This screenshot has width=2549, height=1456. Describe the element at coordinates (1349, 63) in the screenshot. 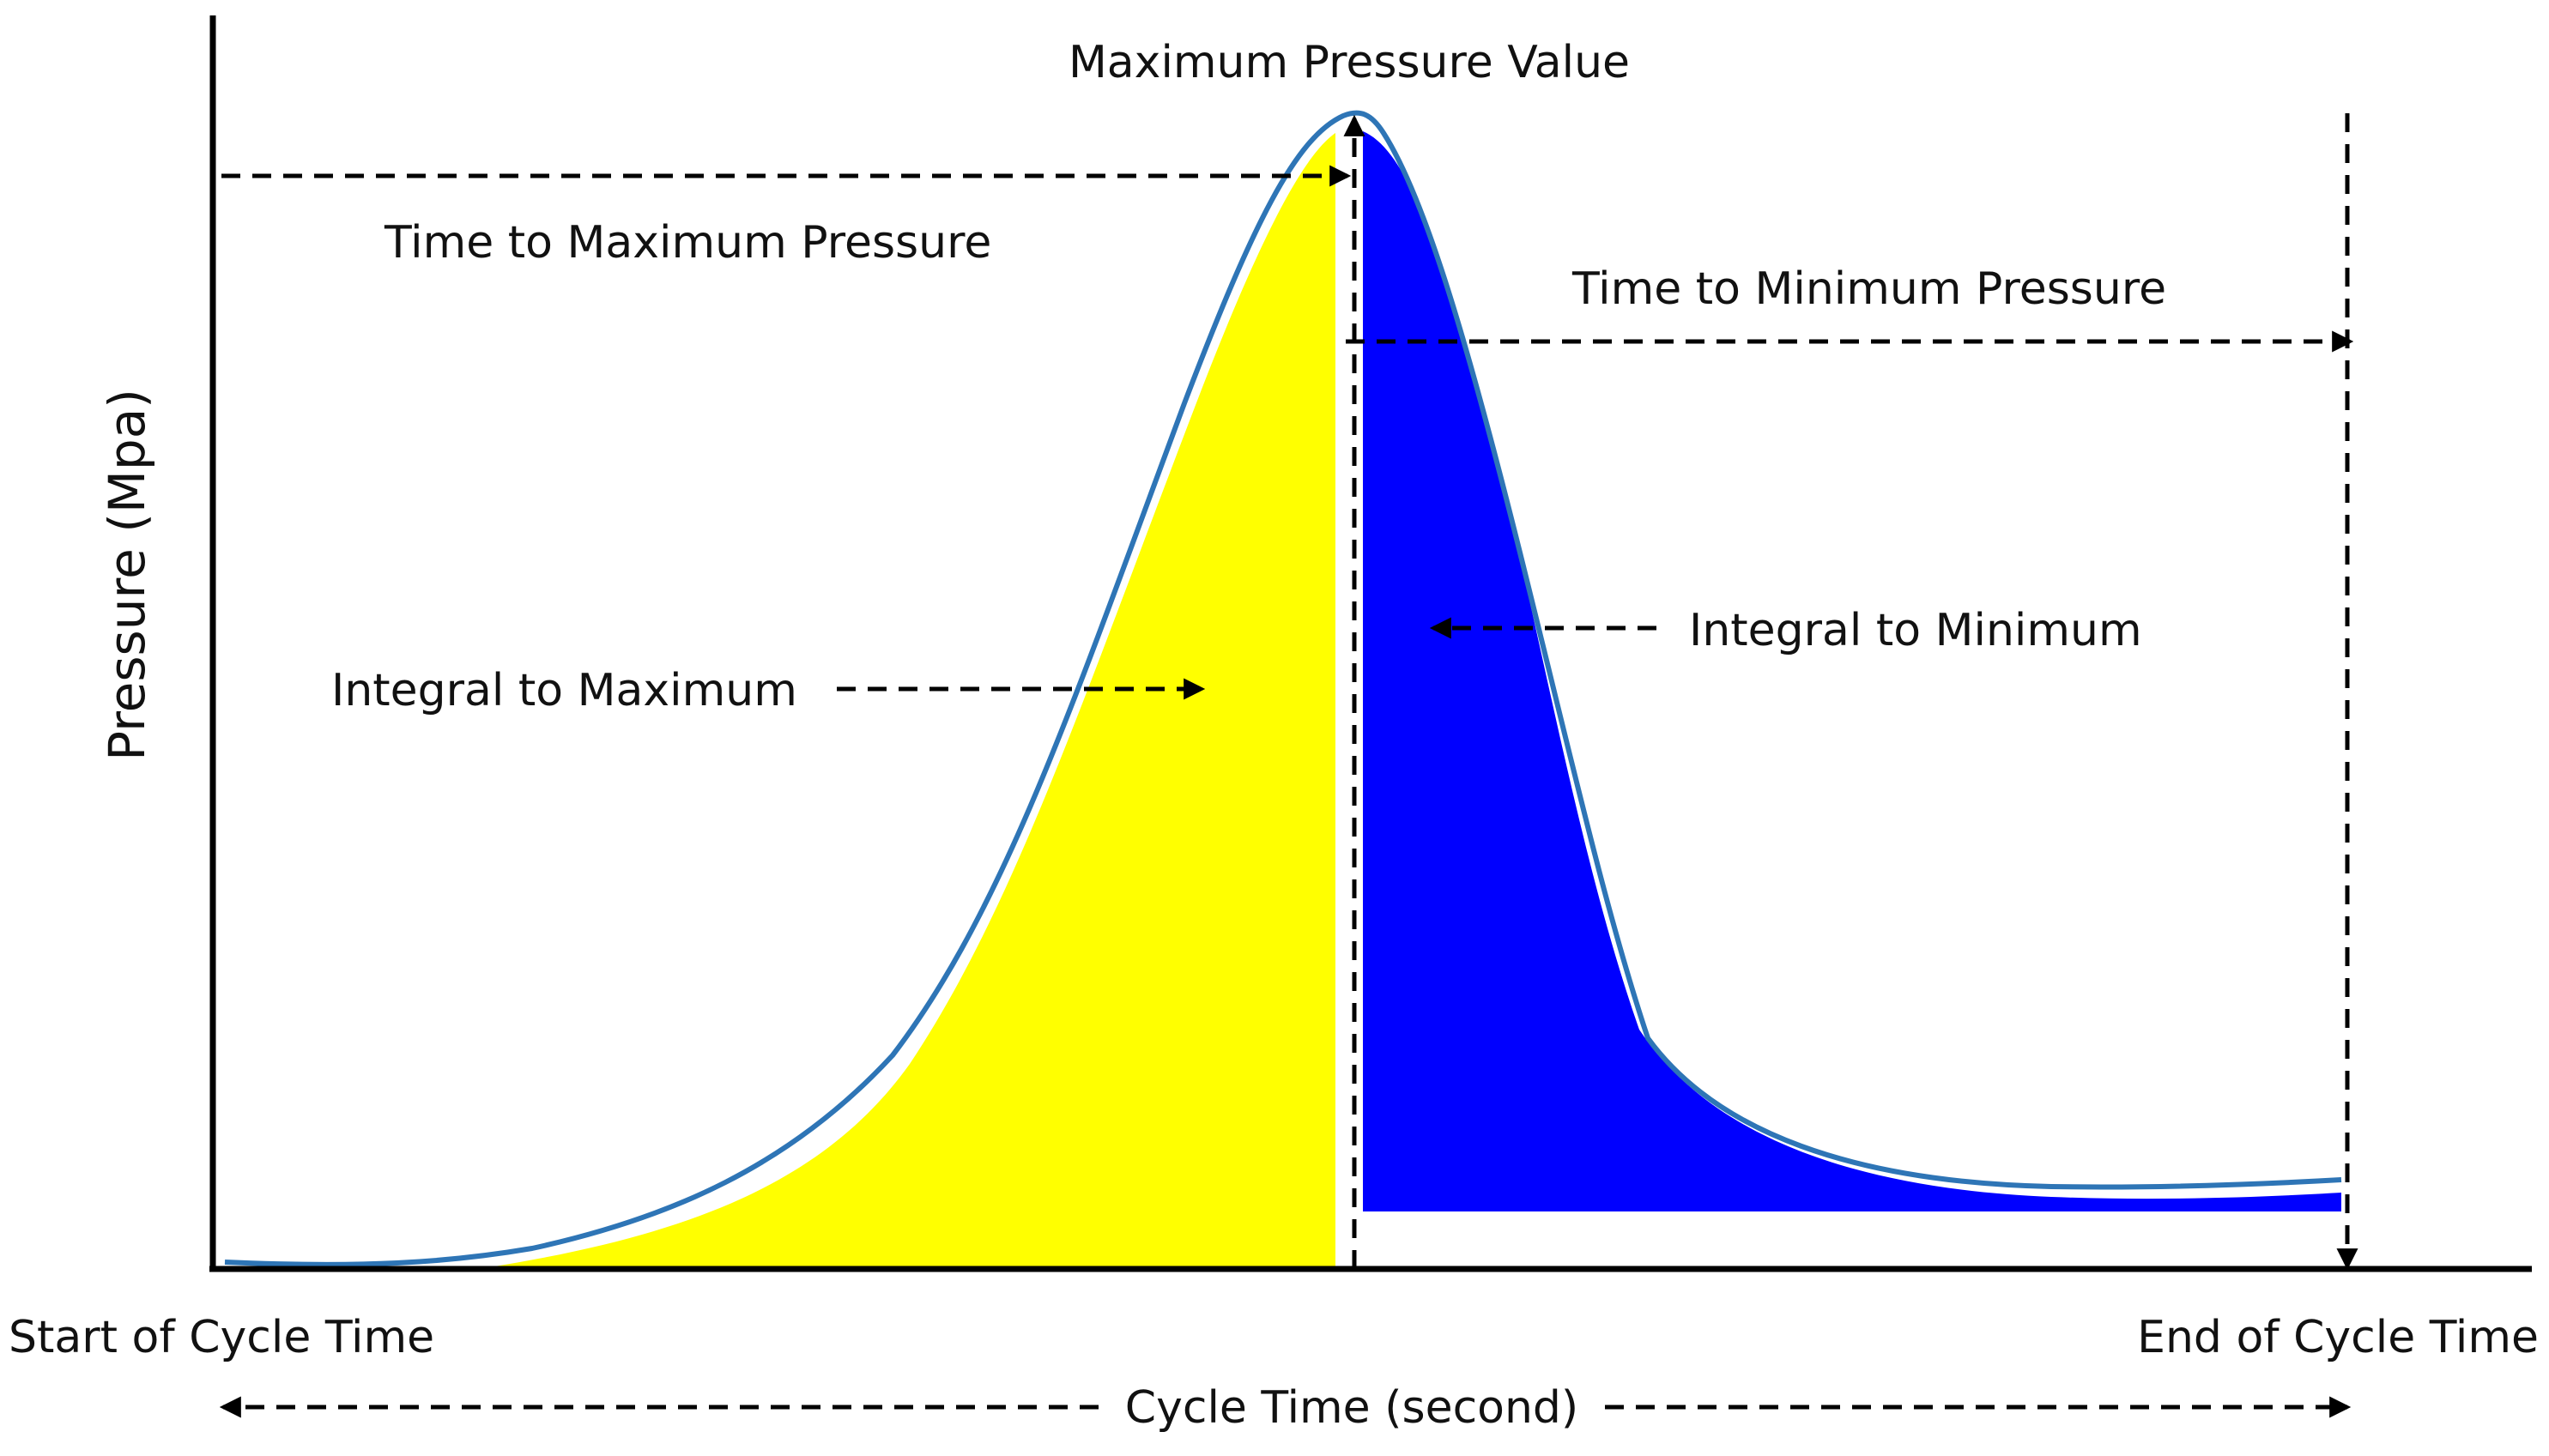

I see `peak-label: Maximum Pressure Value` at that location.